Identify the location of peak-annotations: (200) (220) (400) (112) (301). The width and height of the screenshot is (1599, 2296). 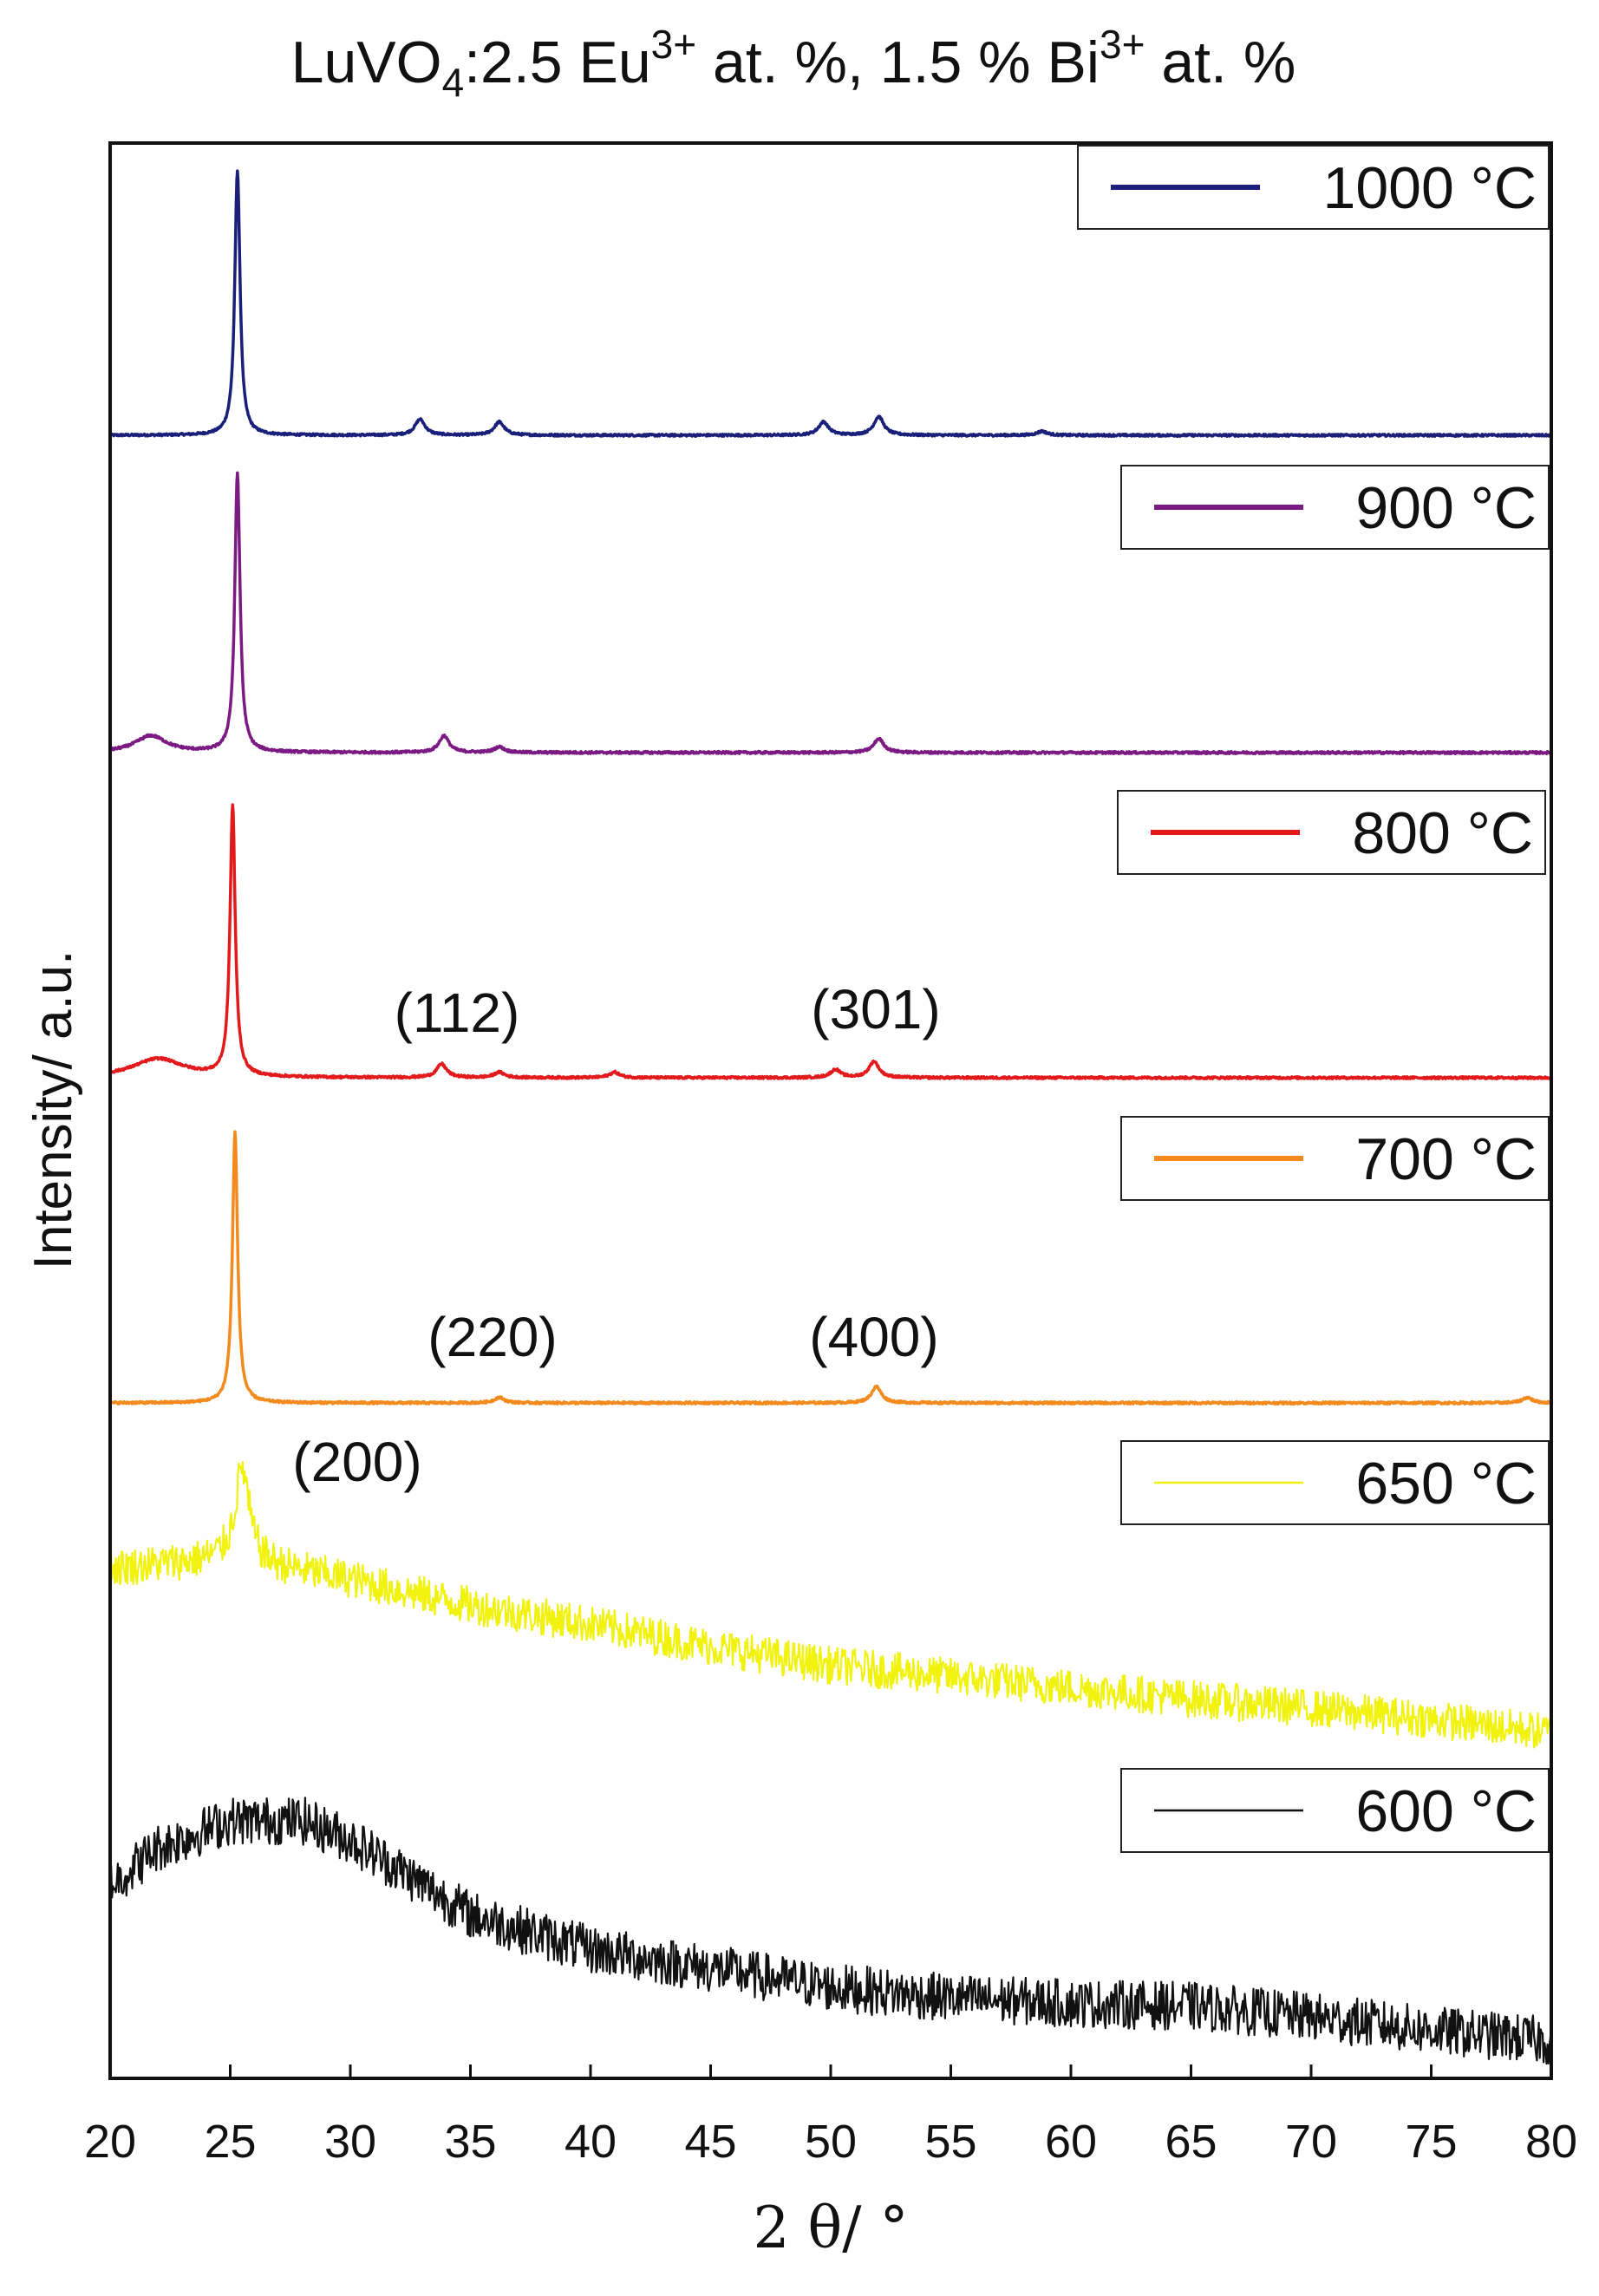
(616, 1235).